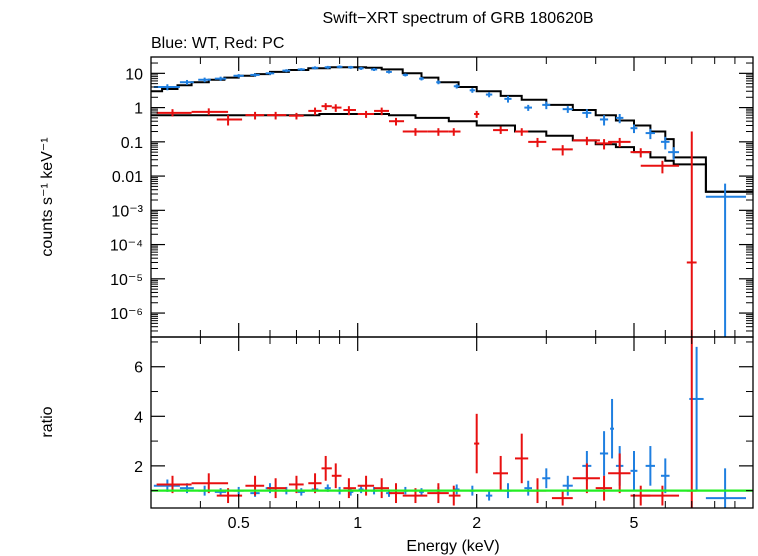  I want to click on bottom-y-axis-label: ratio, so click(47, 421).